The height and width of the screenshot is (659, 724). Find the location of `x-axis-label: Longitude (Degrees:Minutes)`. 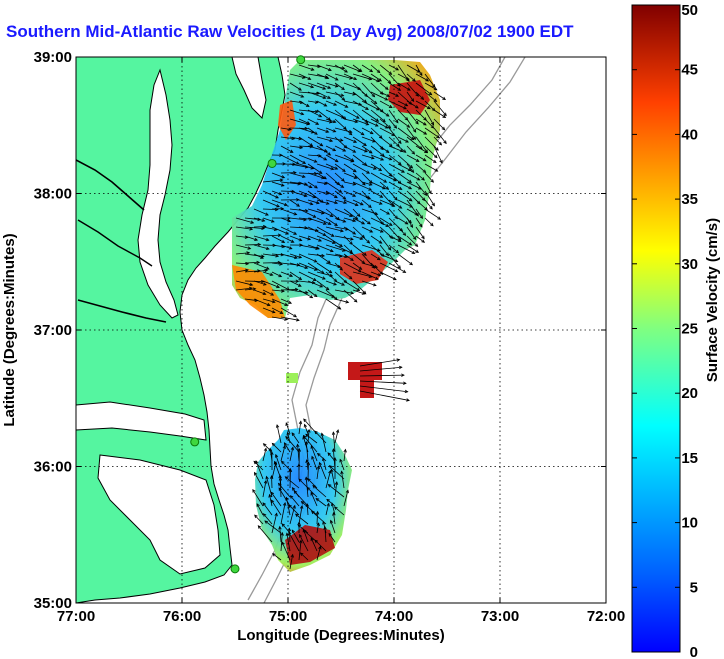

x-axis-label: Longitude (Degrees:Minutes) is located at coordinates (341, 635).